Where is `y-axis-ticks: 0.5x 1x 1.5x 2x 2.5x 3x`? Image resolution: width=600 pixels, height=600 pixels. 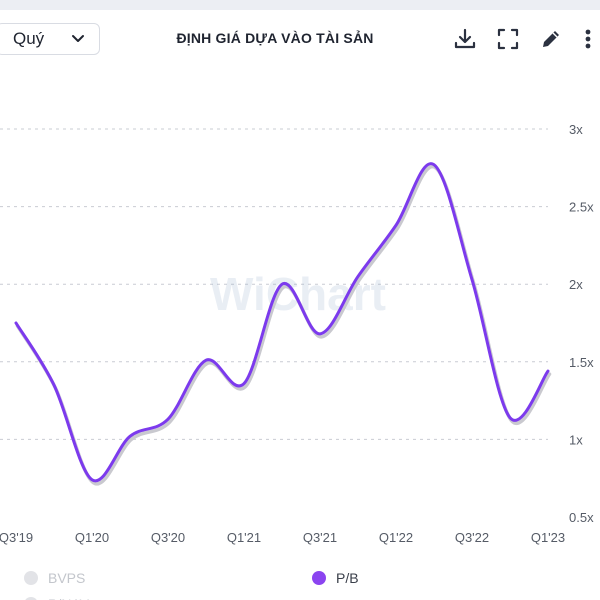 y-axis-ticks: 0.5x 1x 1.5x 2x 2.5x 3x is located at coordinates (581, 323).